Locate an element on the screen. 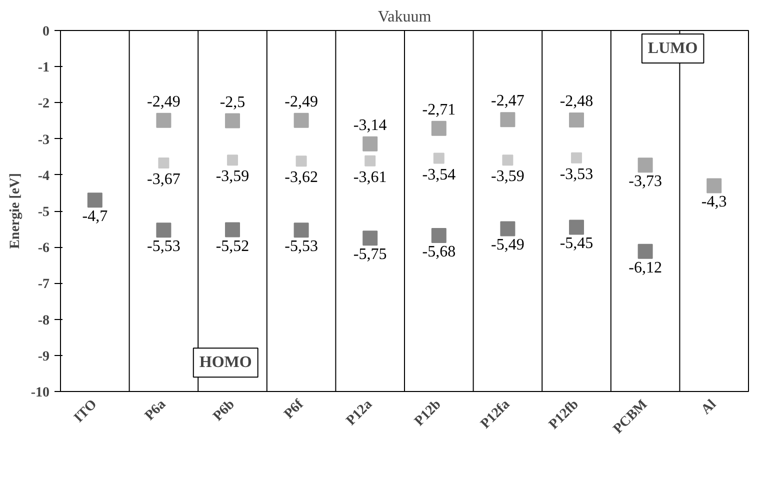 The width and height of the screenshot is (770, 481). x-tick-label: Al is located at coordinates (709, 407).